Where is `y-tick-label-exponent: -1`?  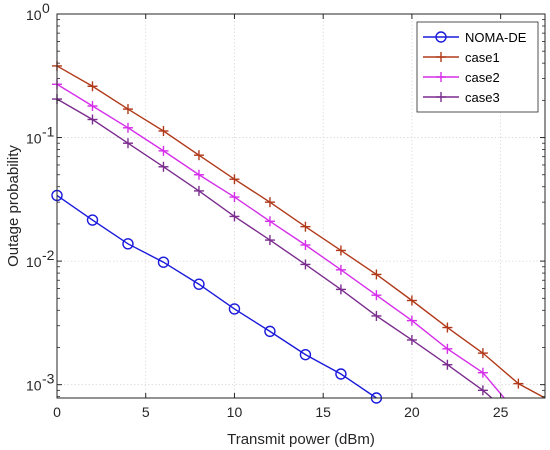 y-tick-label-exponent: -1 is located at coordinates (48, 132).